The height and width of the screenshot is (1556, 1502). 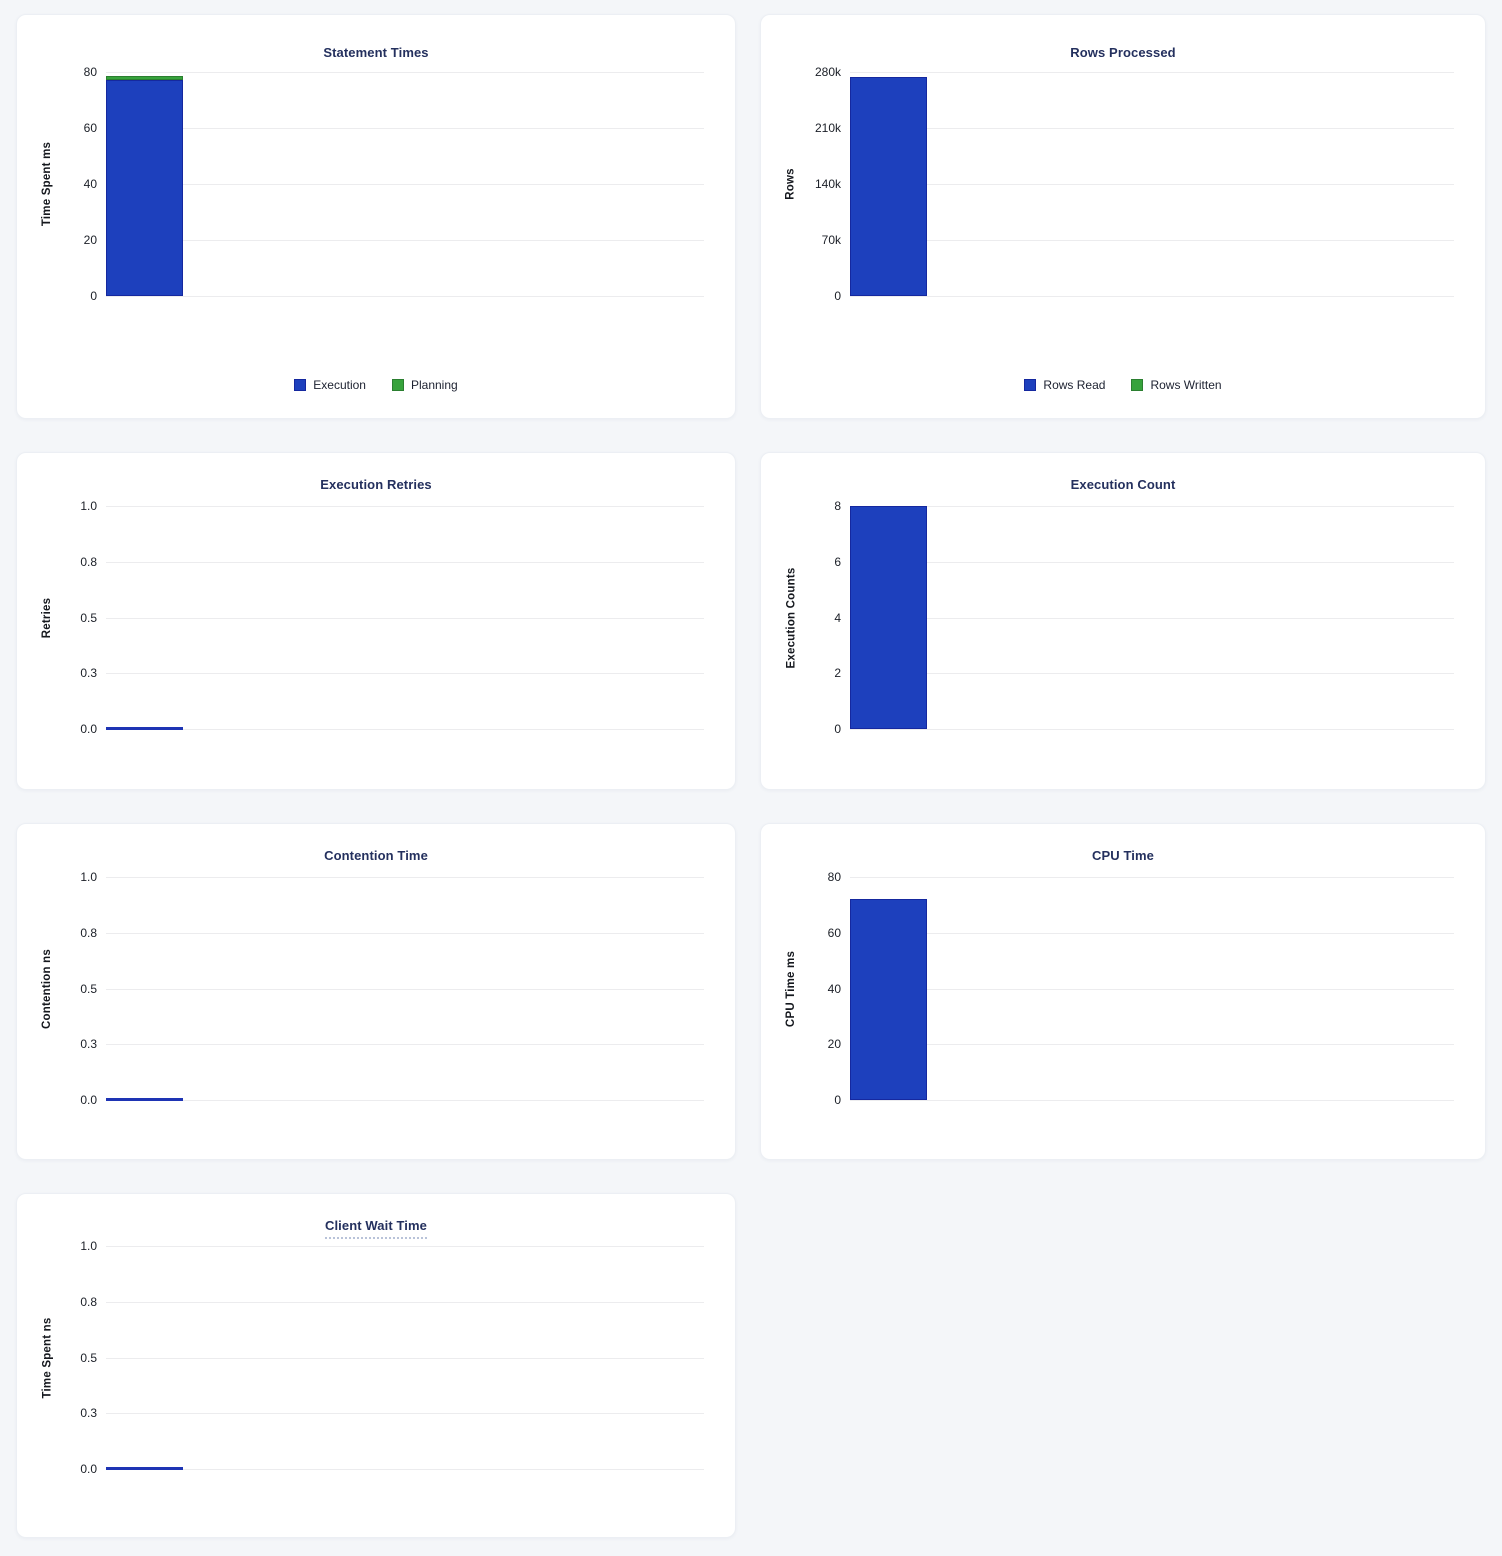 I want to click on legend-item-execution: Execution, so click(x=330, y=385).